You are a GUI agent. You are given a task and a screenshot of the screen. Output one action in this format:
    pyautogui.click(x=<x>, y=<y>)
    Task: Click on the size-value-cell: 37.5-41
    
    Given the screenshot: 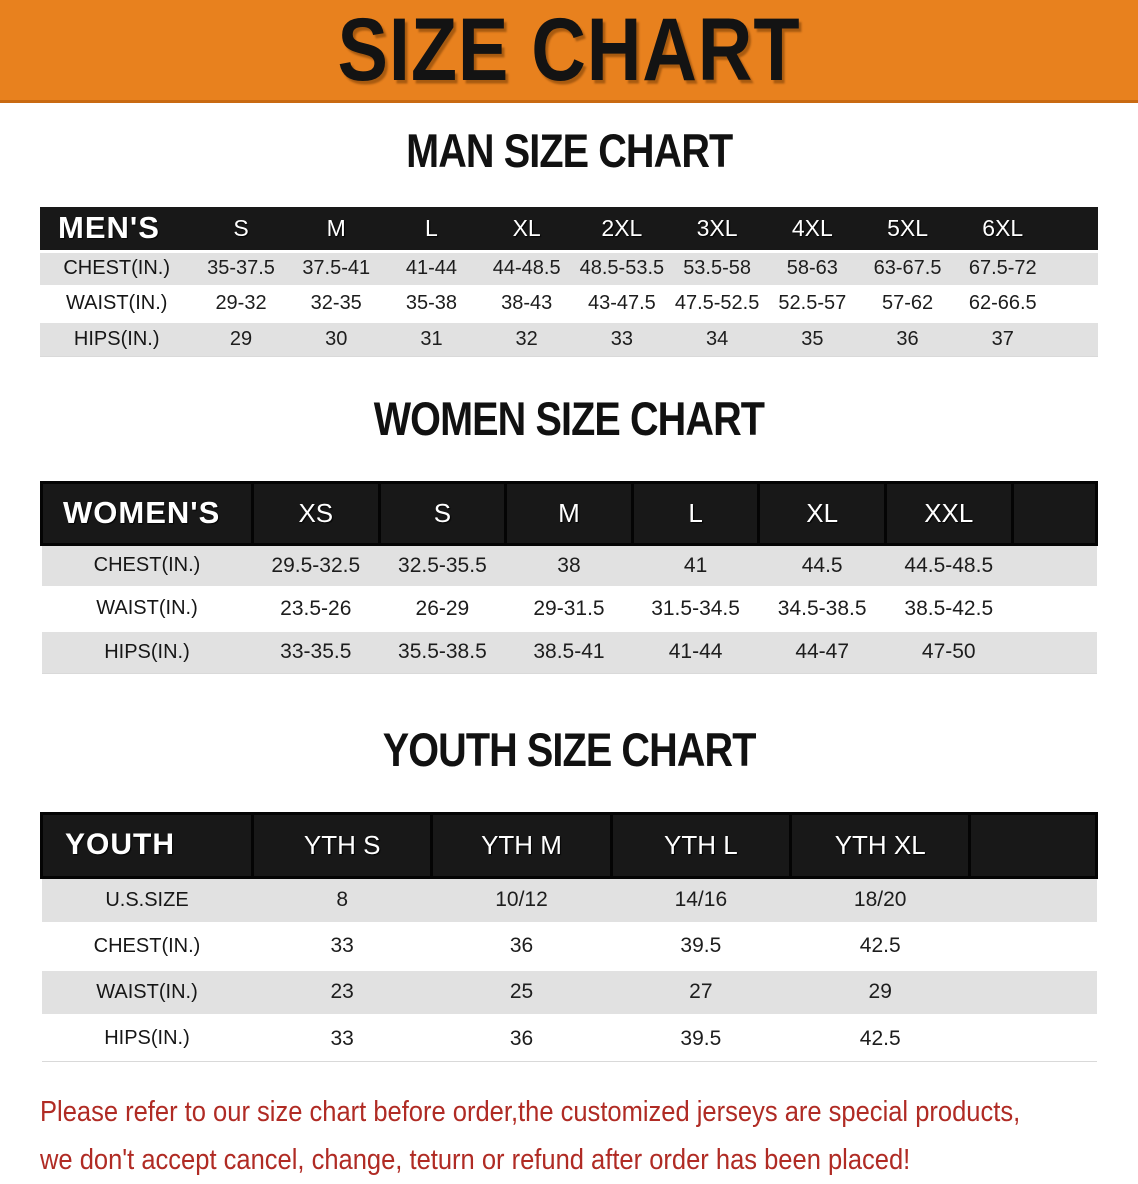 What is the action you would take?
    pyautogui.click(x=336, y=267)
    